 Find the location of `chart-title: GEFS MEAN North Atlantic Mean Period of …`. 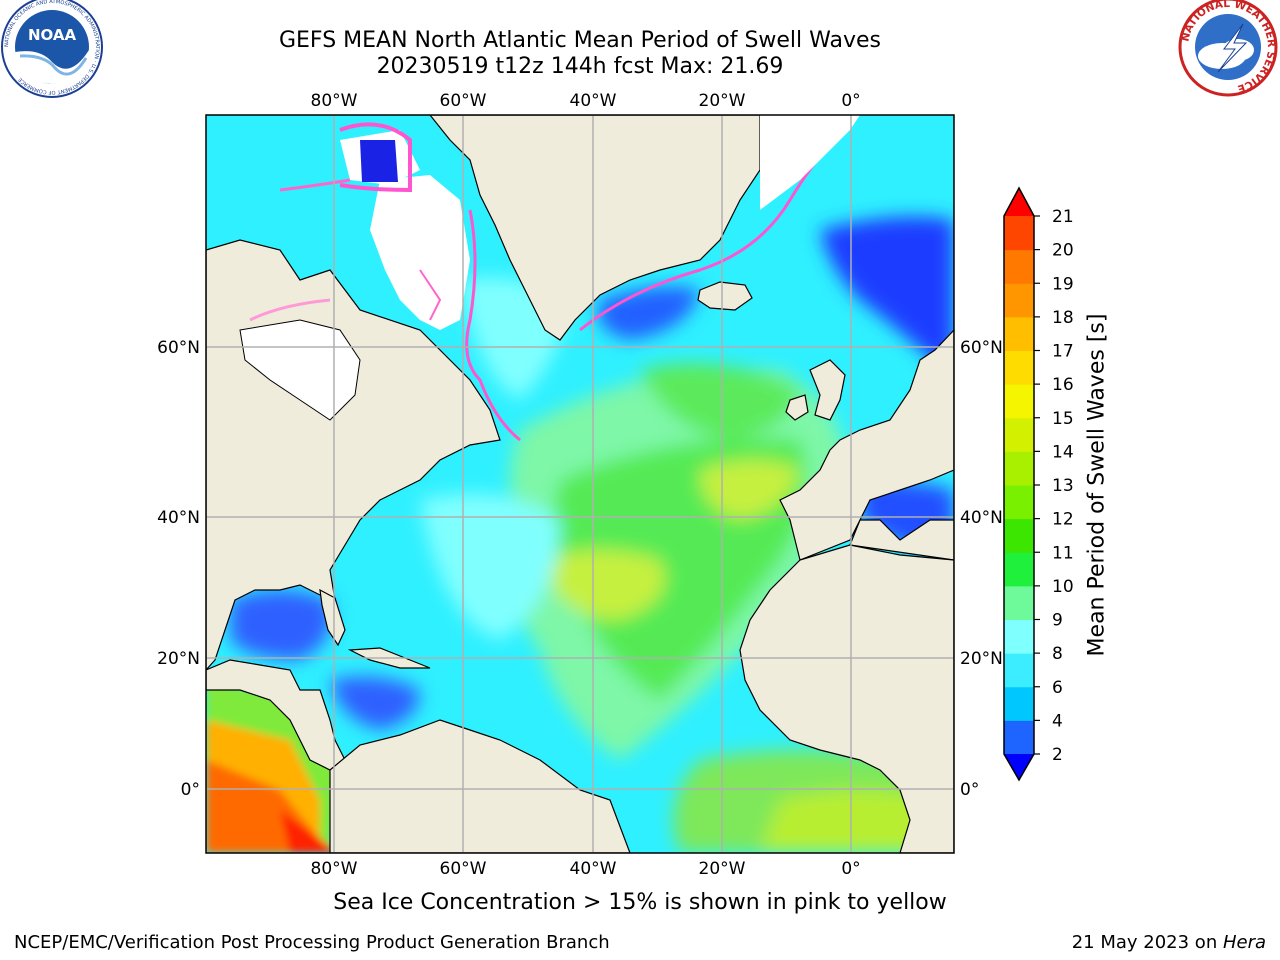

chart-title: GEFS MEAN North Atlantic Mean Period of … is located at coordinates (579, 40).